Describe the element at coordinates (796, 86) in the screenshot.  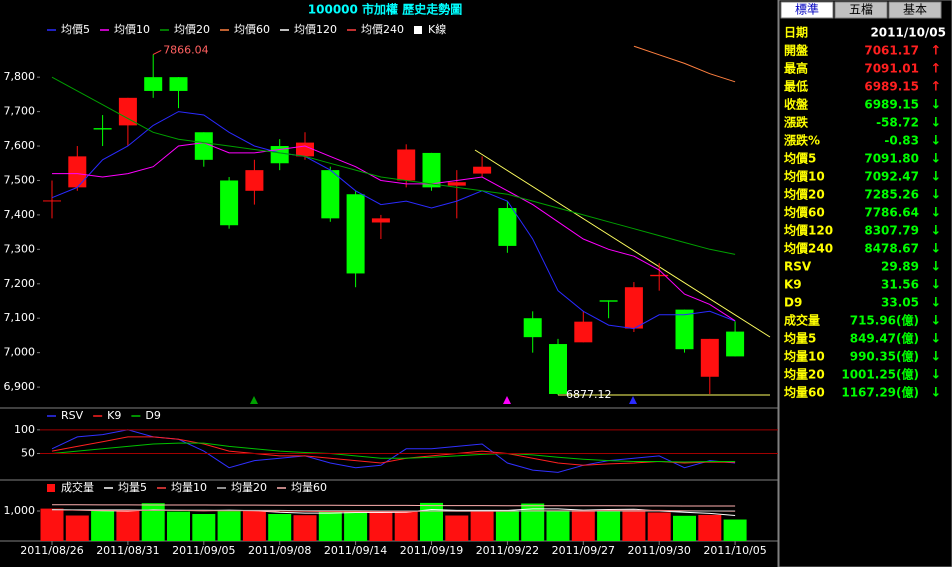
I see `field-label: 最低` at that location.